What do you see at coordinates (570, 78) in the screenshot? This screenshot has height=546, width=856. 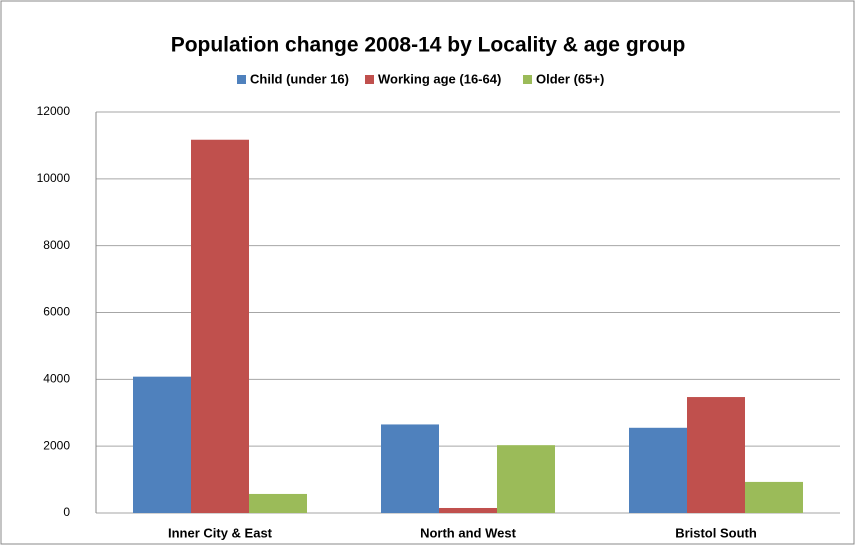 I see `legend-label: Older (65+)` at bounding box center [570, 78].